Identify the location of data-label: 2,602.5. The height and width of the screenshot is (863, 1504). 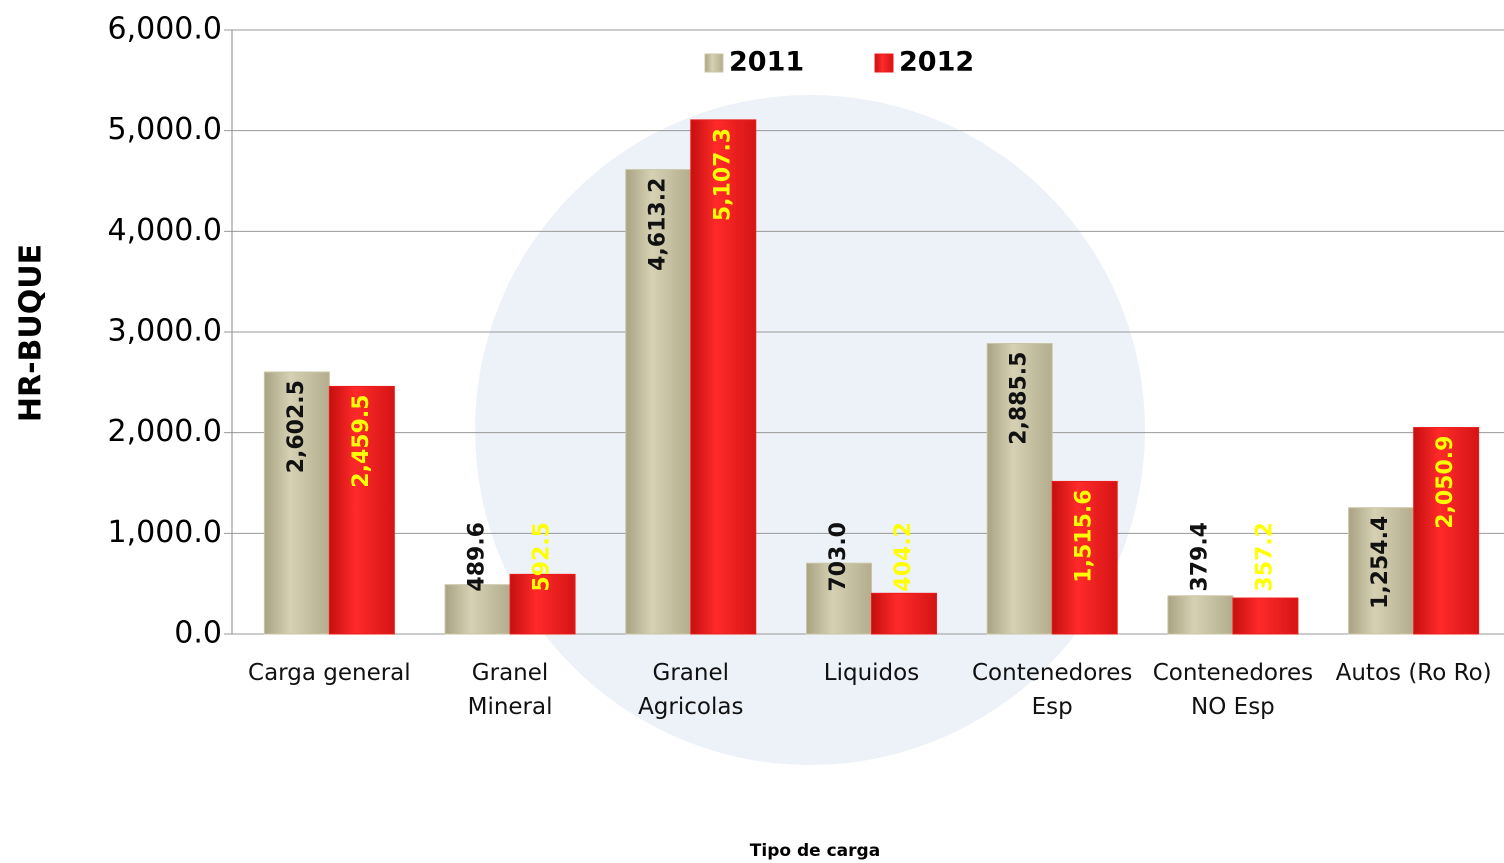
(296, 426).